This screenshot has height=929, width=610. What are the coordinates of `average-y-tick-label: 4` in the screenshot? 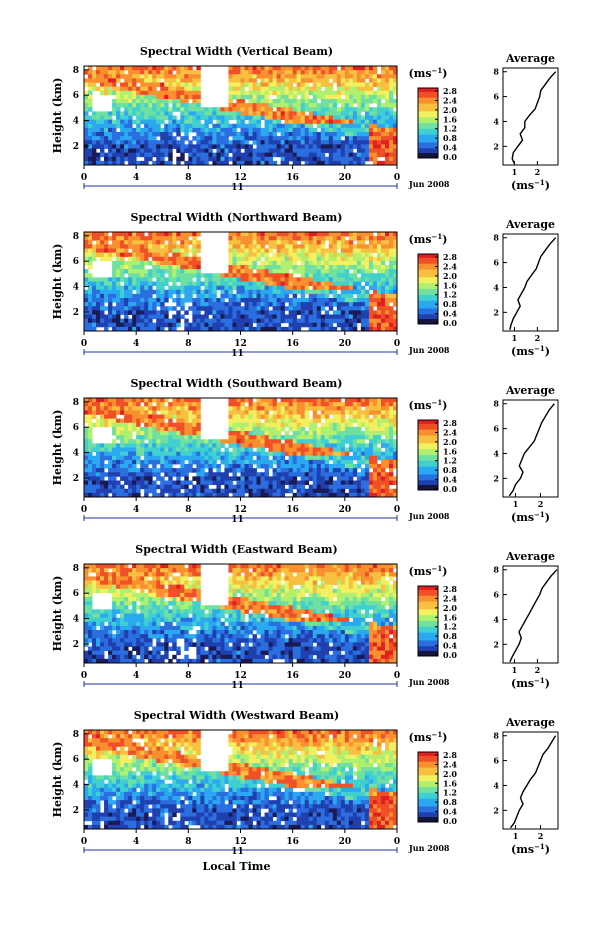 It's located at (496, 121).